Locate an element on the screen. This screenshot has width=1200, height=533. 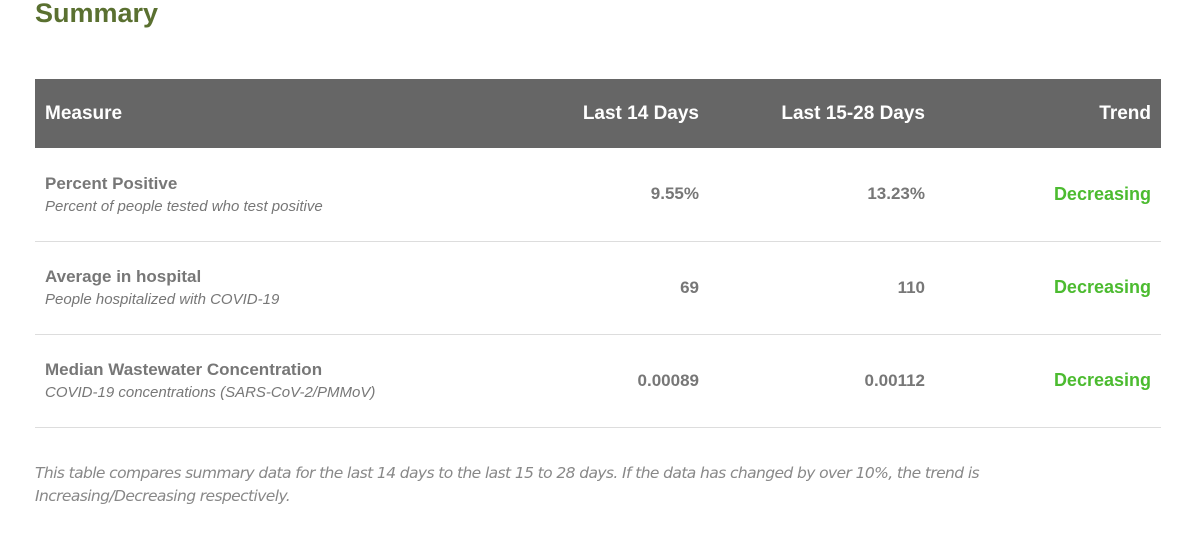
page-title: Summary is located at coordinates (97, 14).